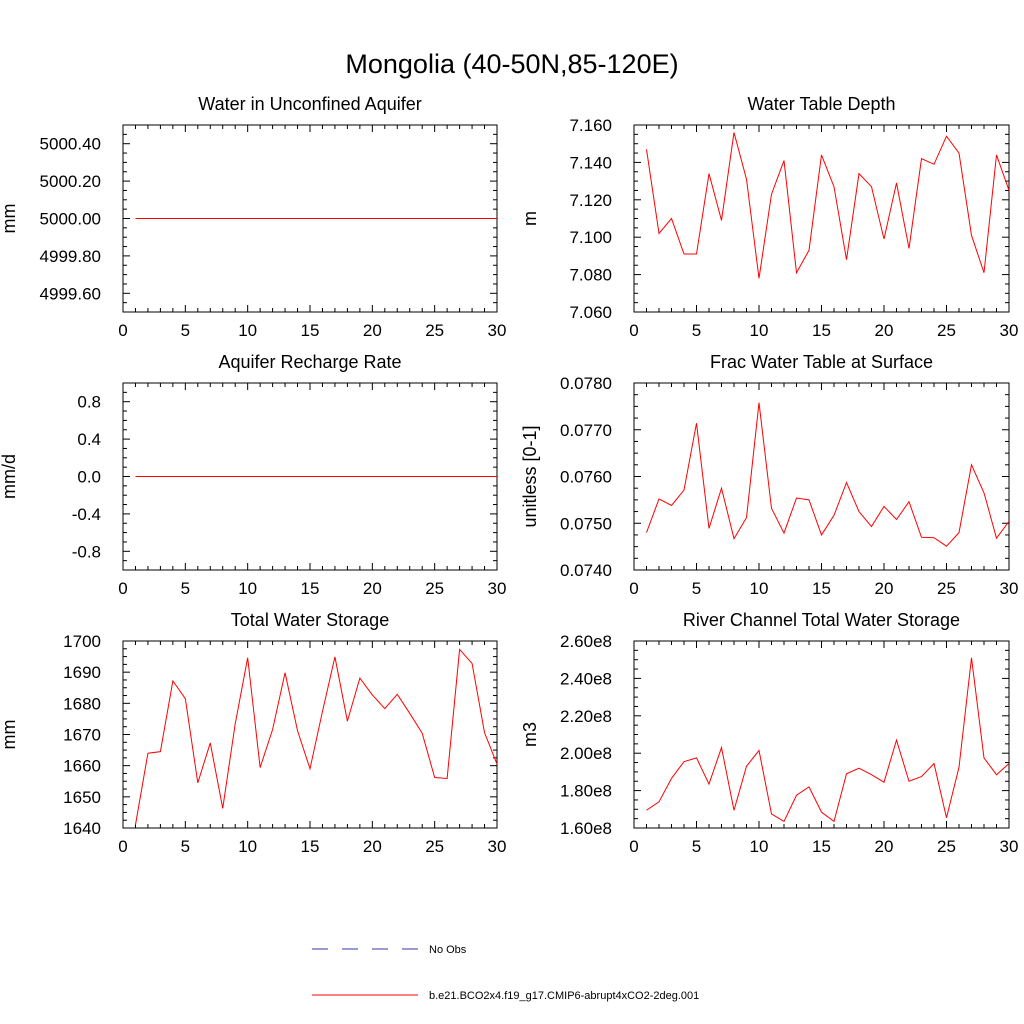  What do you see at coordinates (530, 476) in the screenshot?
I see `y-axis-label: unitless [0-1]` at bounding box center [530, 476].